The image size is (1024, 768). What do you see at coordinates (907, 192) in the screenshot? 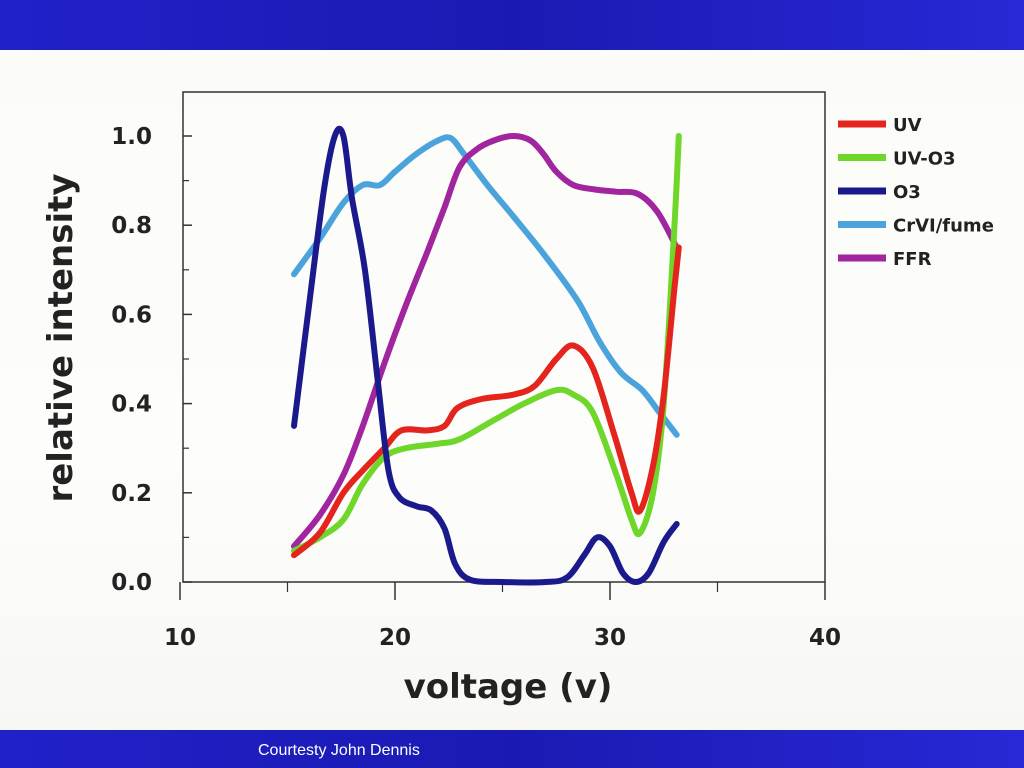
I see `legend-label: O3` at bounding box center [907, 192].